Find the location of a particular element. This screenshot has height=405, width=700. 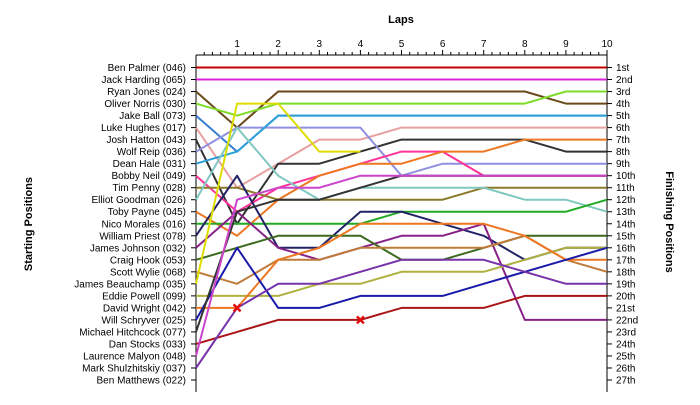

driver-label: Bobby Neil (049) is located at coordinates (149, 176).